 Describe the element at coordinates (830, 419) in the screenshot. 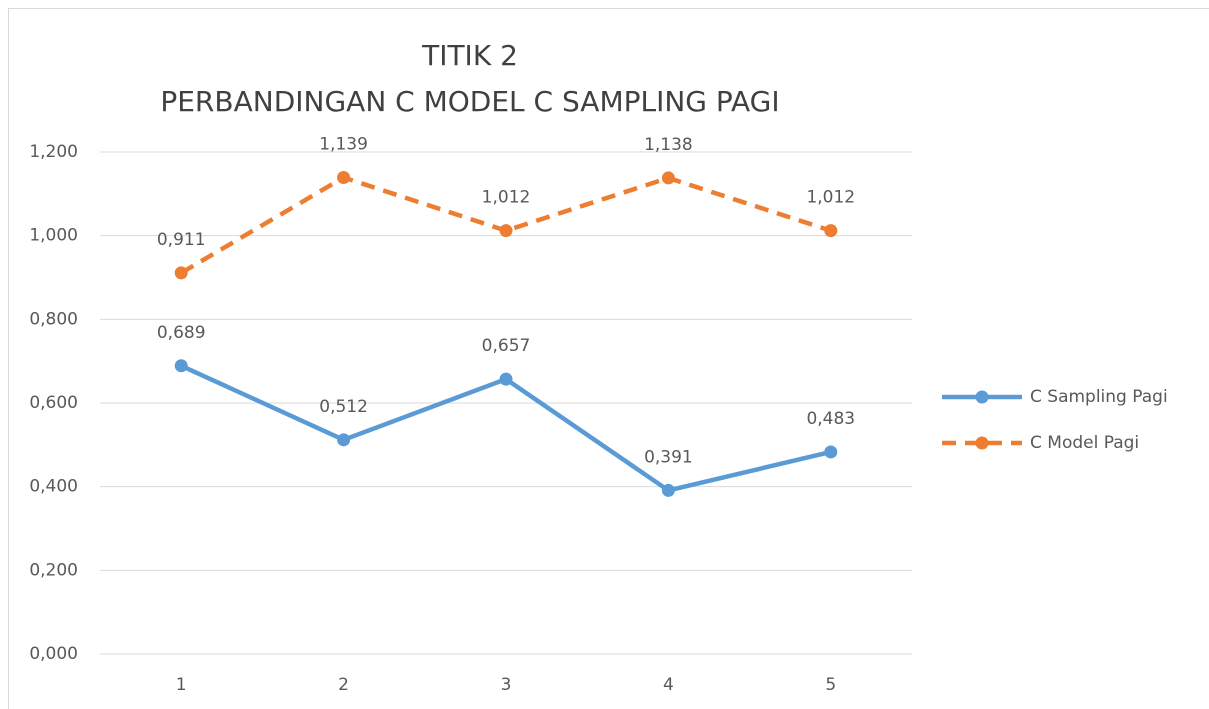

I see `data-label: 0,483` at that location.